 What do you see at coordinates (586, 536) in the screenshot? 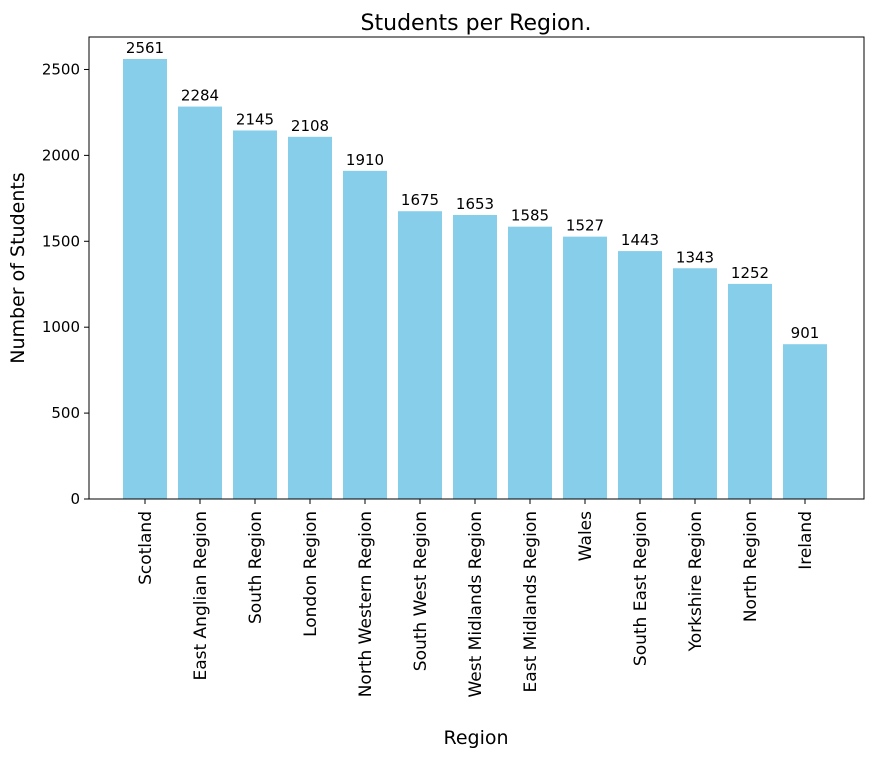
I see `x-tick-label: Wales` at bounding box center [586, 536].